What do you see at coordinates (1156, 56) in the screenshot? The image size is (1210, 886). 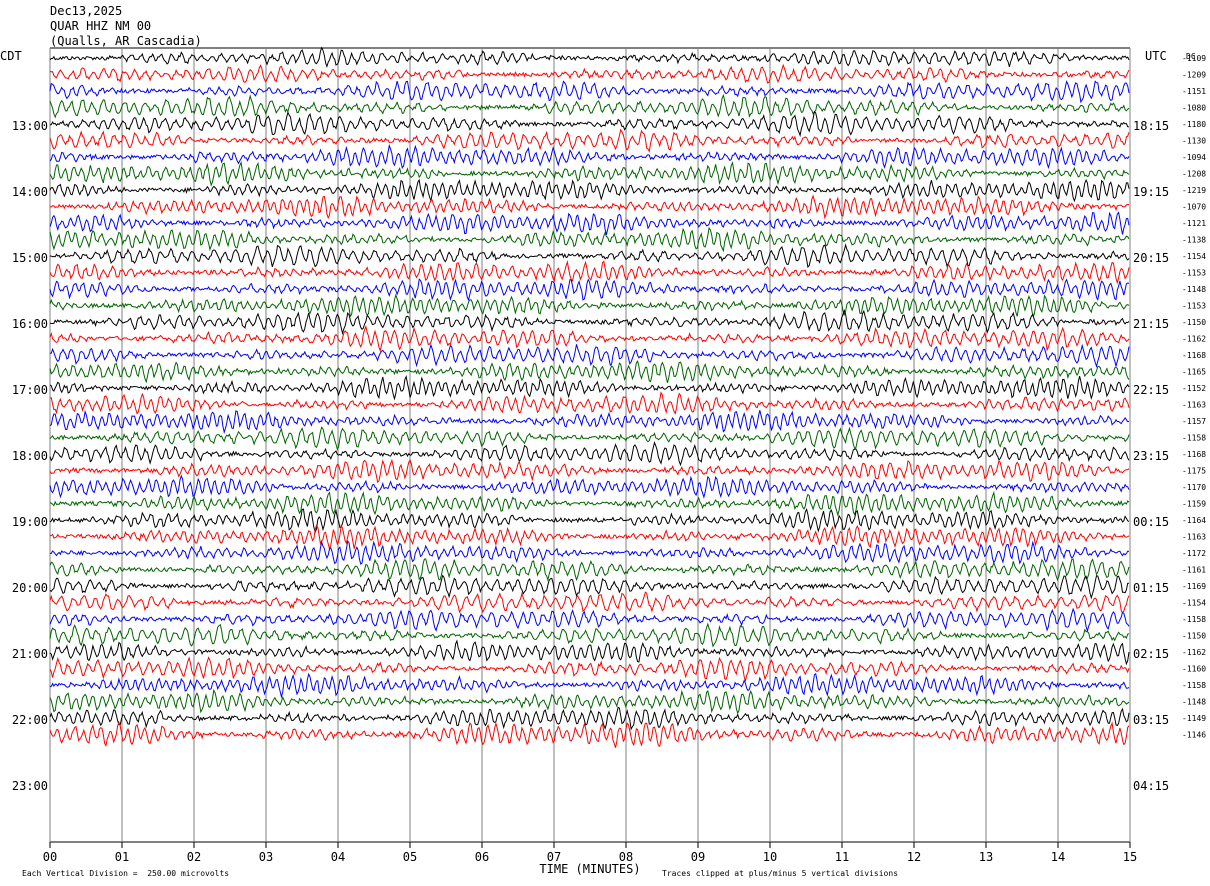 I see `right-timezone-label: UTC` at bounding box center [1156, 56].